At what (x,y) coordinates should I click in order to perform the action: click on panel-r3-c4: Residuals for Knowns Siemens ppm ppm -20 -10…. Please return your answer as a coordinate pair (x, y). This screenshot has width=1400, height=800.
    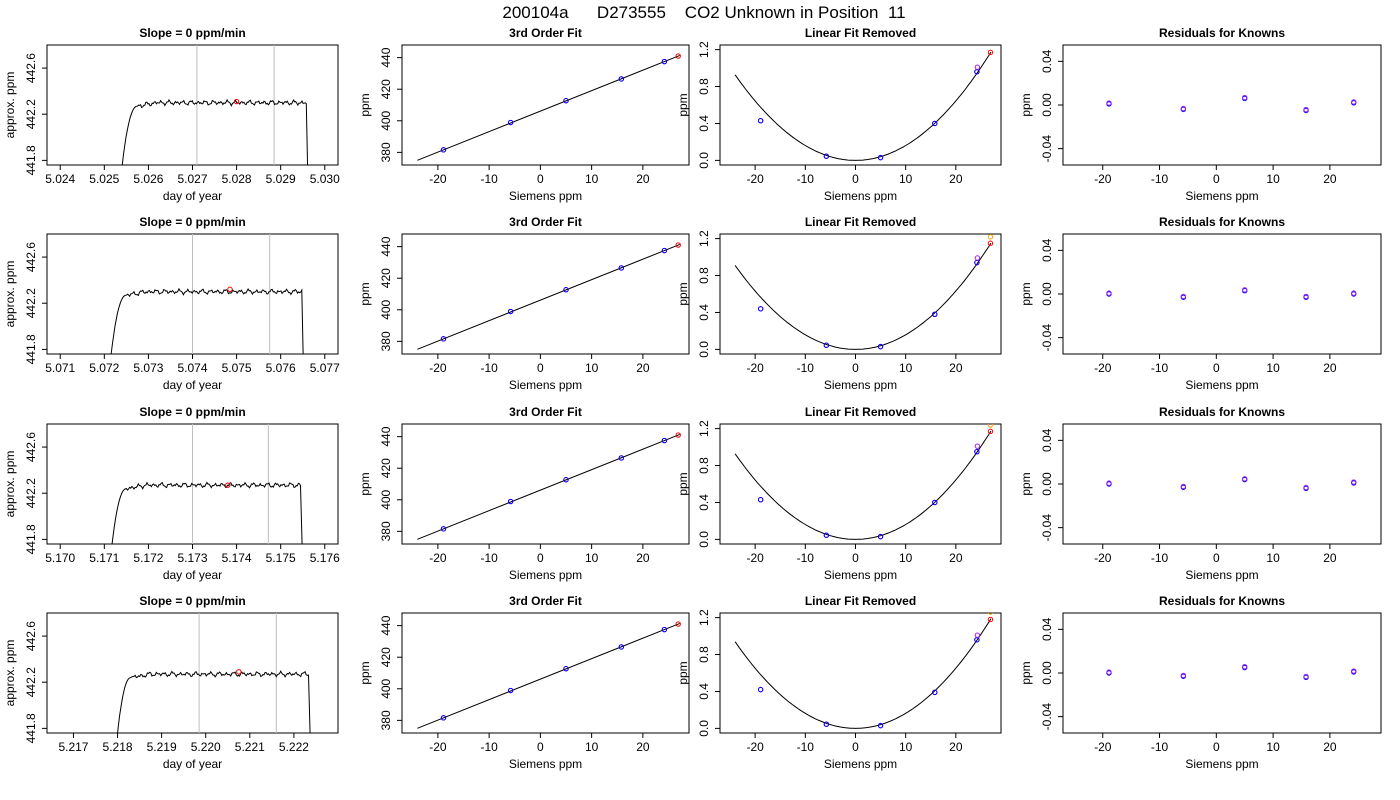
    Looking at the image, I should click on (1200, 493).